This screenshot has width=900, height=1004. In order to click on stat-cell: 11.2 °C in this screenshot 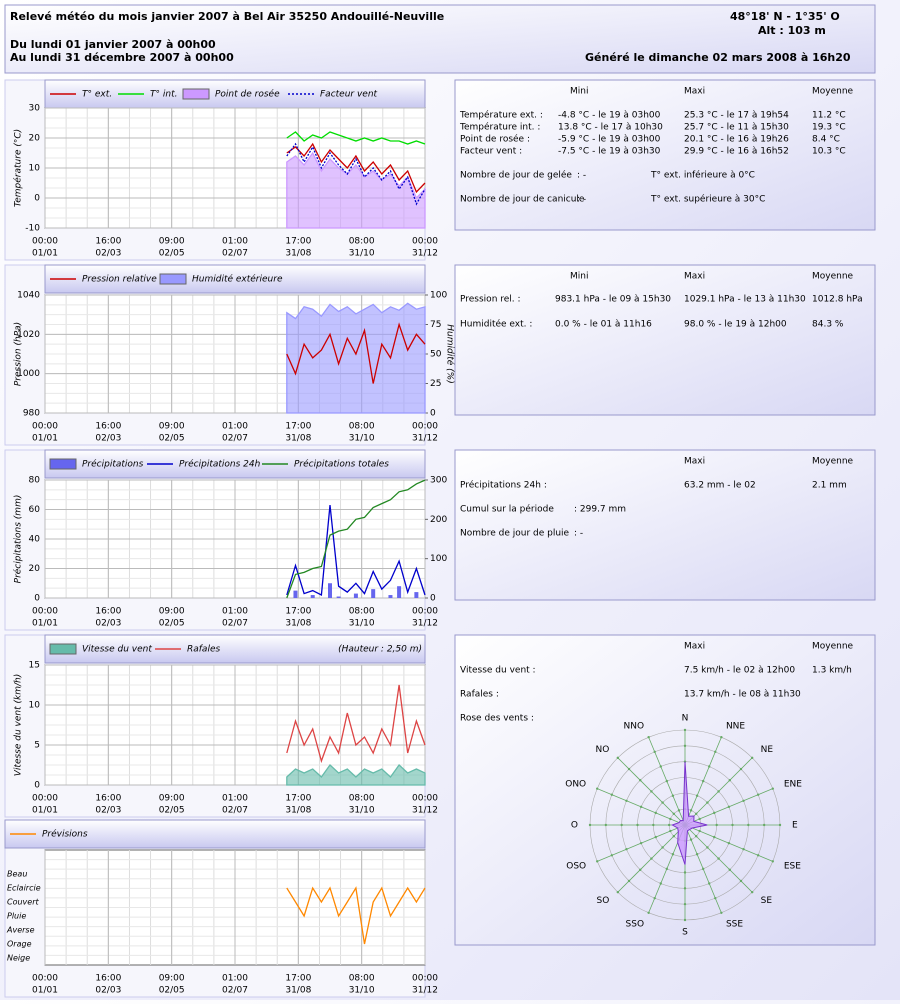, I will do `click(829, 116)`.